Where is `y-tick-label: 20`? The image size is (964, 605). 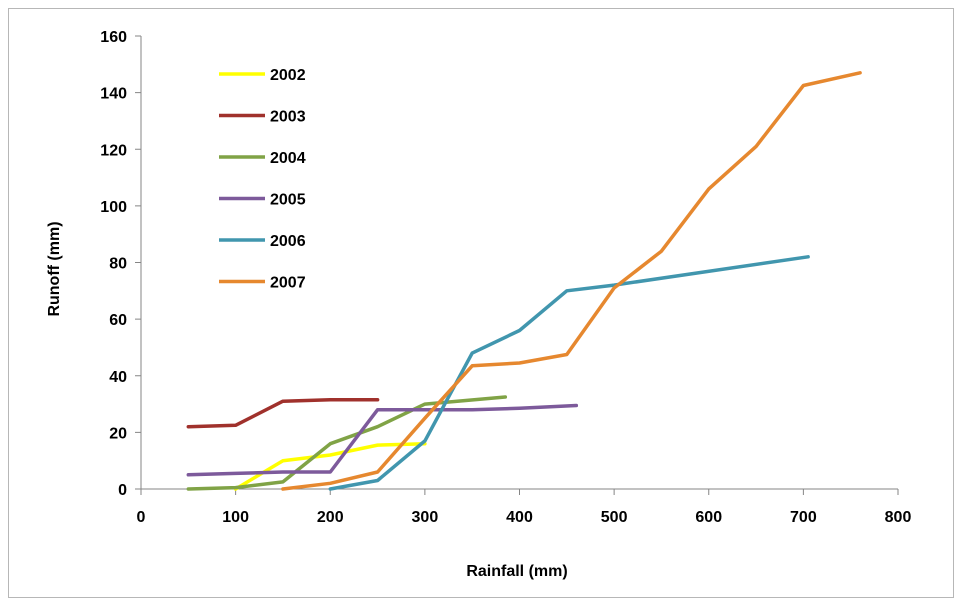 y-tick-label: 20 is located at coordinates (118, 433).